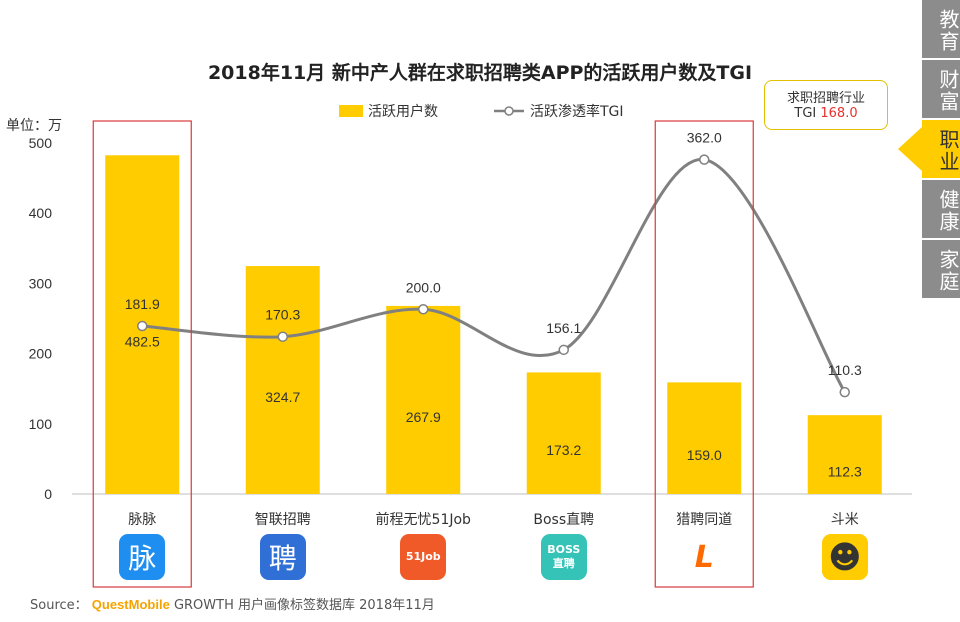  Describe the element at coordinates (142, 304) in the screenshot. I see `tgi-value-label: 181.9` at that location.